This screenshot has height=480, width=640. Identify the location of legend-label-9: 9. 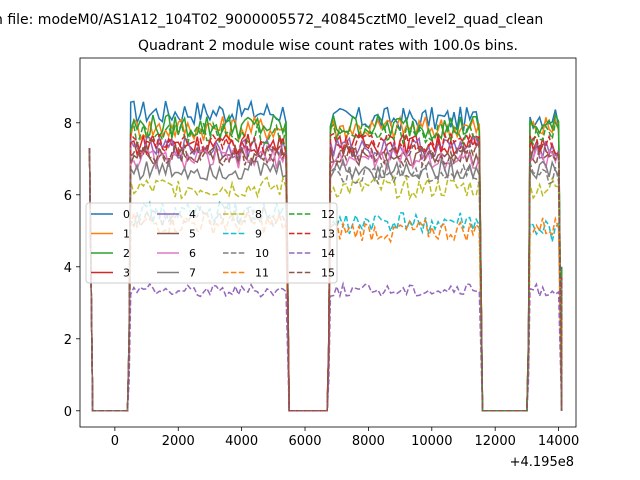
(258, 234).